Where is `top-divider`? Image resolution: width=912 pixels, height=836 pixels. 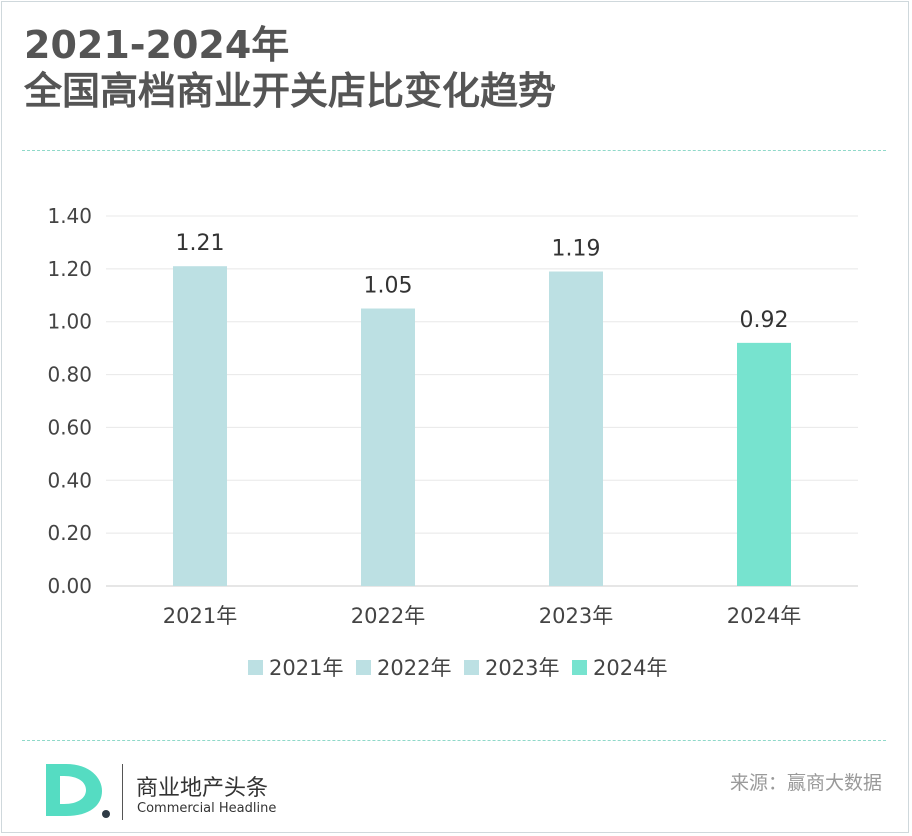
top-divider is located at coordinates (454, 150).